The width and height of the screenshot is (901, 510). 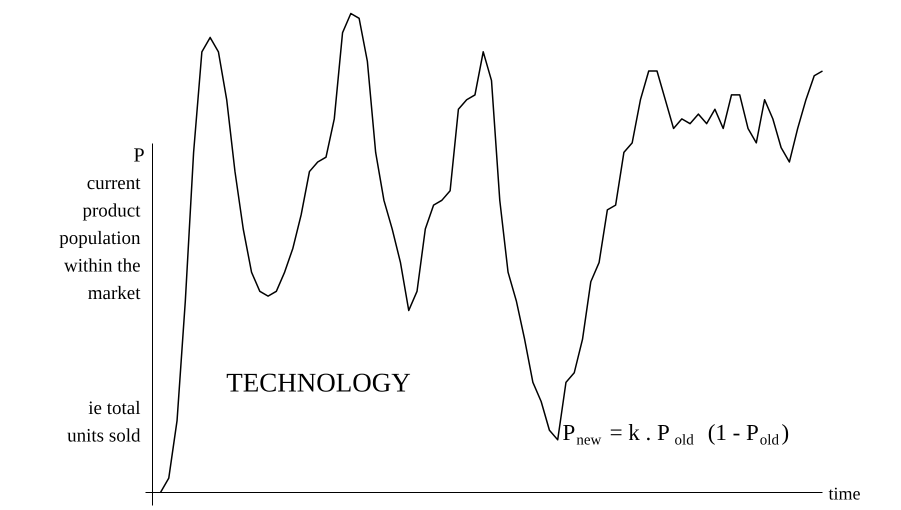 What do you see at coordinates (139, 155) in the screenshot?
I see `text: P` at bounding box center [139, 155].